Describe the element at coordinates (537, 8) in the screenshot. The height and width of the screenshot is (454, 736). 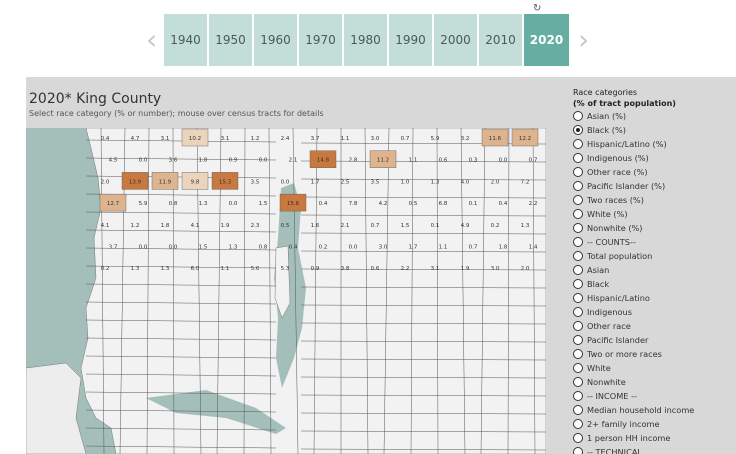
I see `reset-icon: ↻` at that location.